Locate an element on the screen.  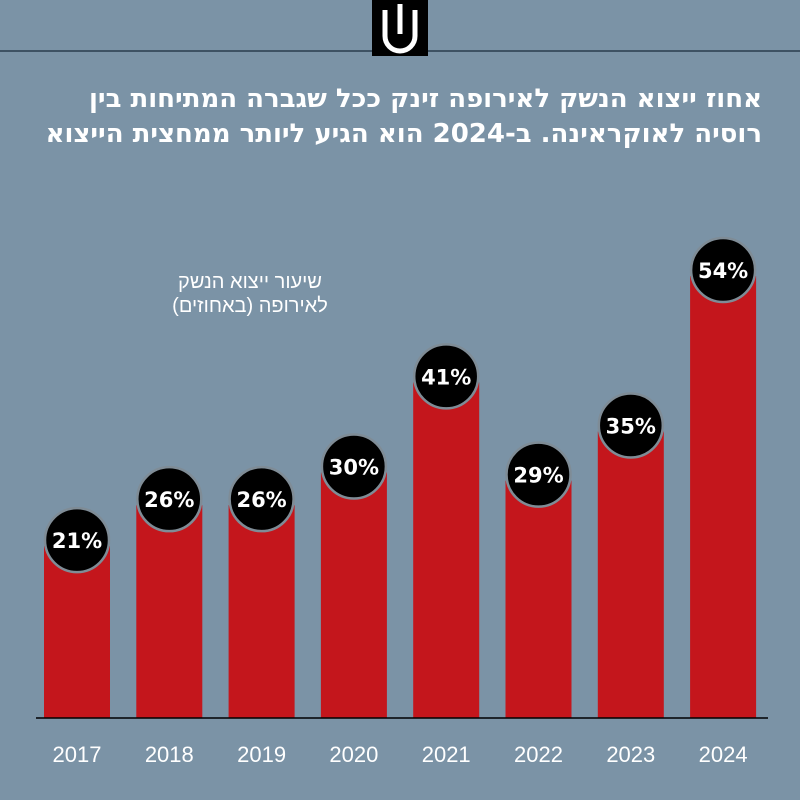
x-tick-label-2020: 2020 is located at coordinates (353, 754).